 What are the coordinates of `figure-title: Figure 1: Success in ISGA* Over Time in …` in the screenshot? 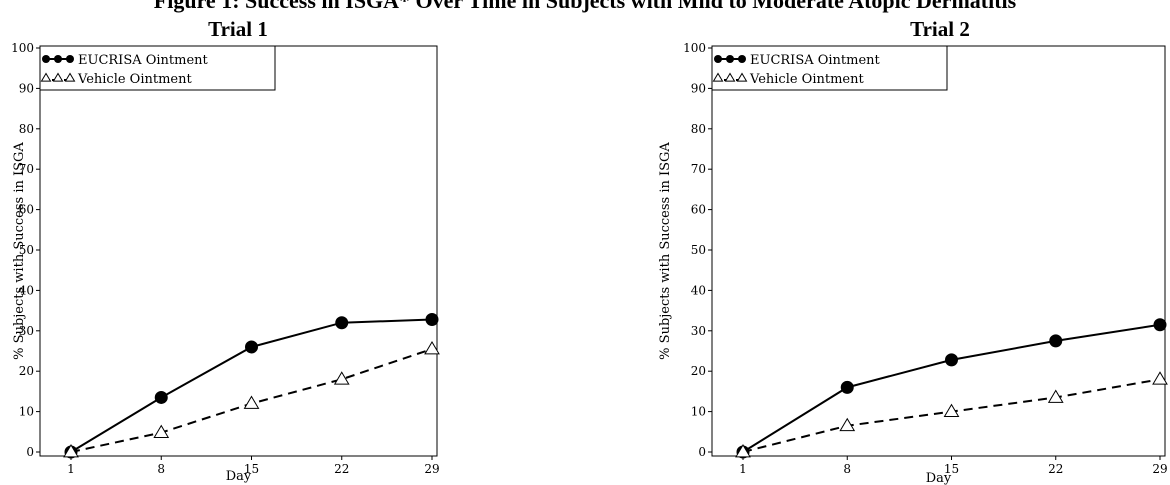 It's located at (585, 6).